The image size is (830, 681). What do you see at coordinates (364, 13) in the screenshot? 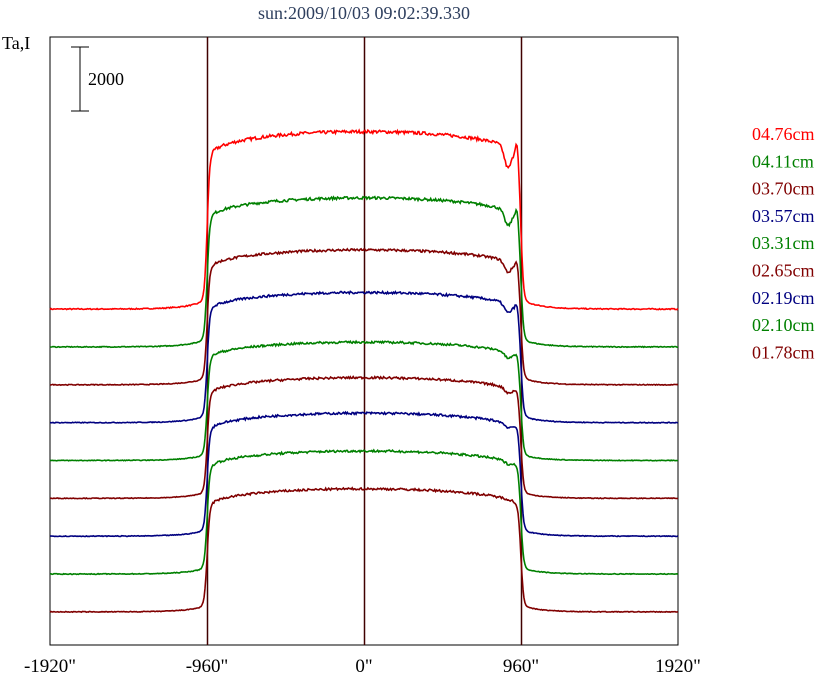
I see `chart-title: sun:2009/10/03 09:02:39.330` at bounding box center [364, 13].